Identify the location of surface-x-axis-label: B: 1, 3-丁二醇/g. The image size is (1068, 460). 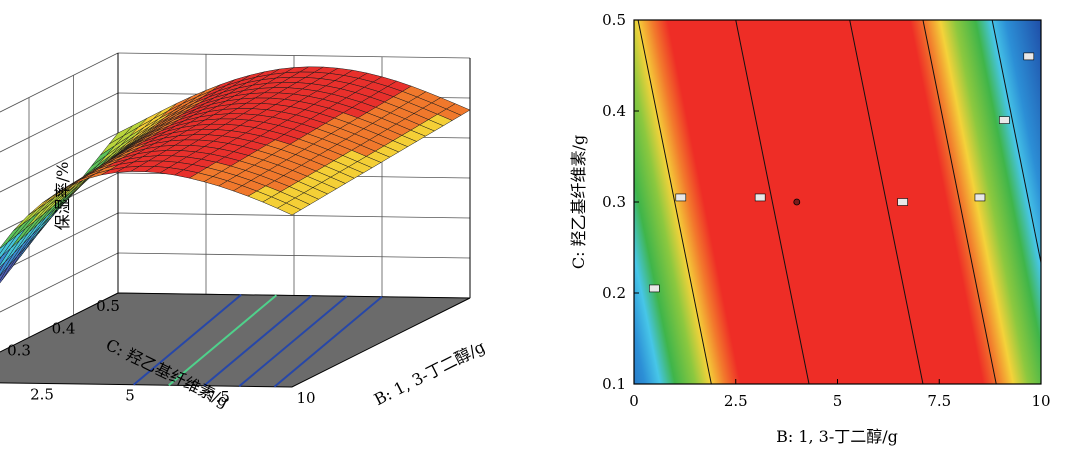
(429, 373).